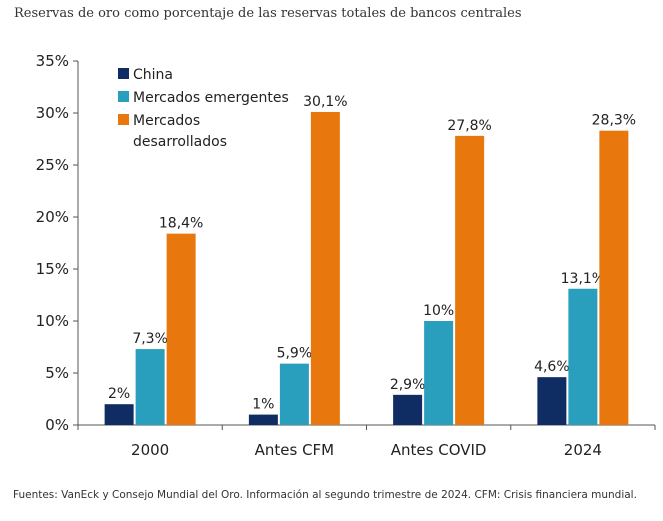  I want to click on data-label: 10%, so click(438, 311).